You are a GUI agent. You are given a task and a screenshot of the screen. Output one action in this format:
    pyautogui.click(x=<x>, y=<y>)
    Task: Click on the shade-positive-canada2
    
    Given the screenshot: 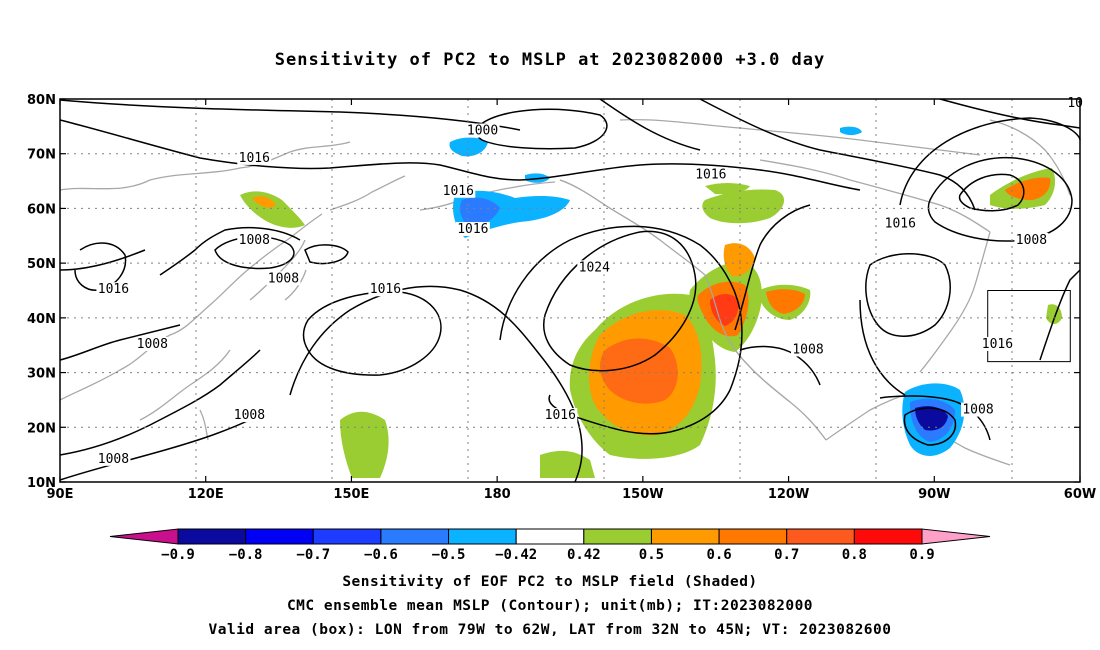 What is the action you would take?
    pyautogui.click(x=727, y=189)
    